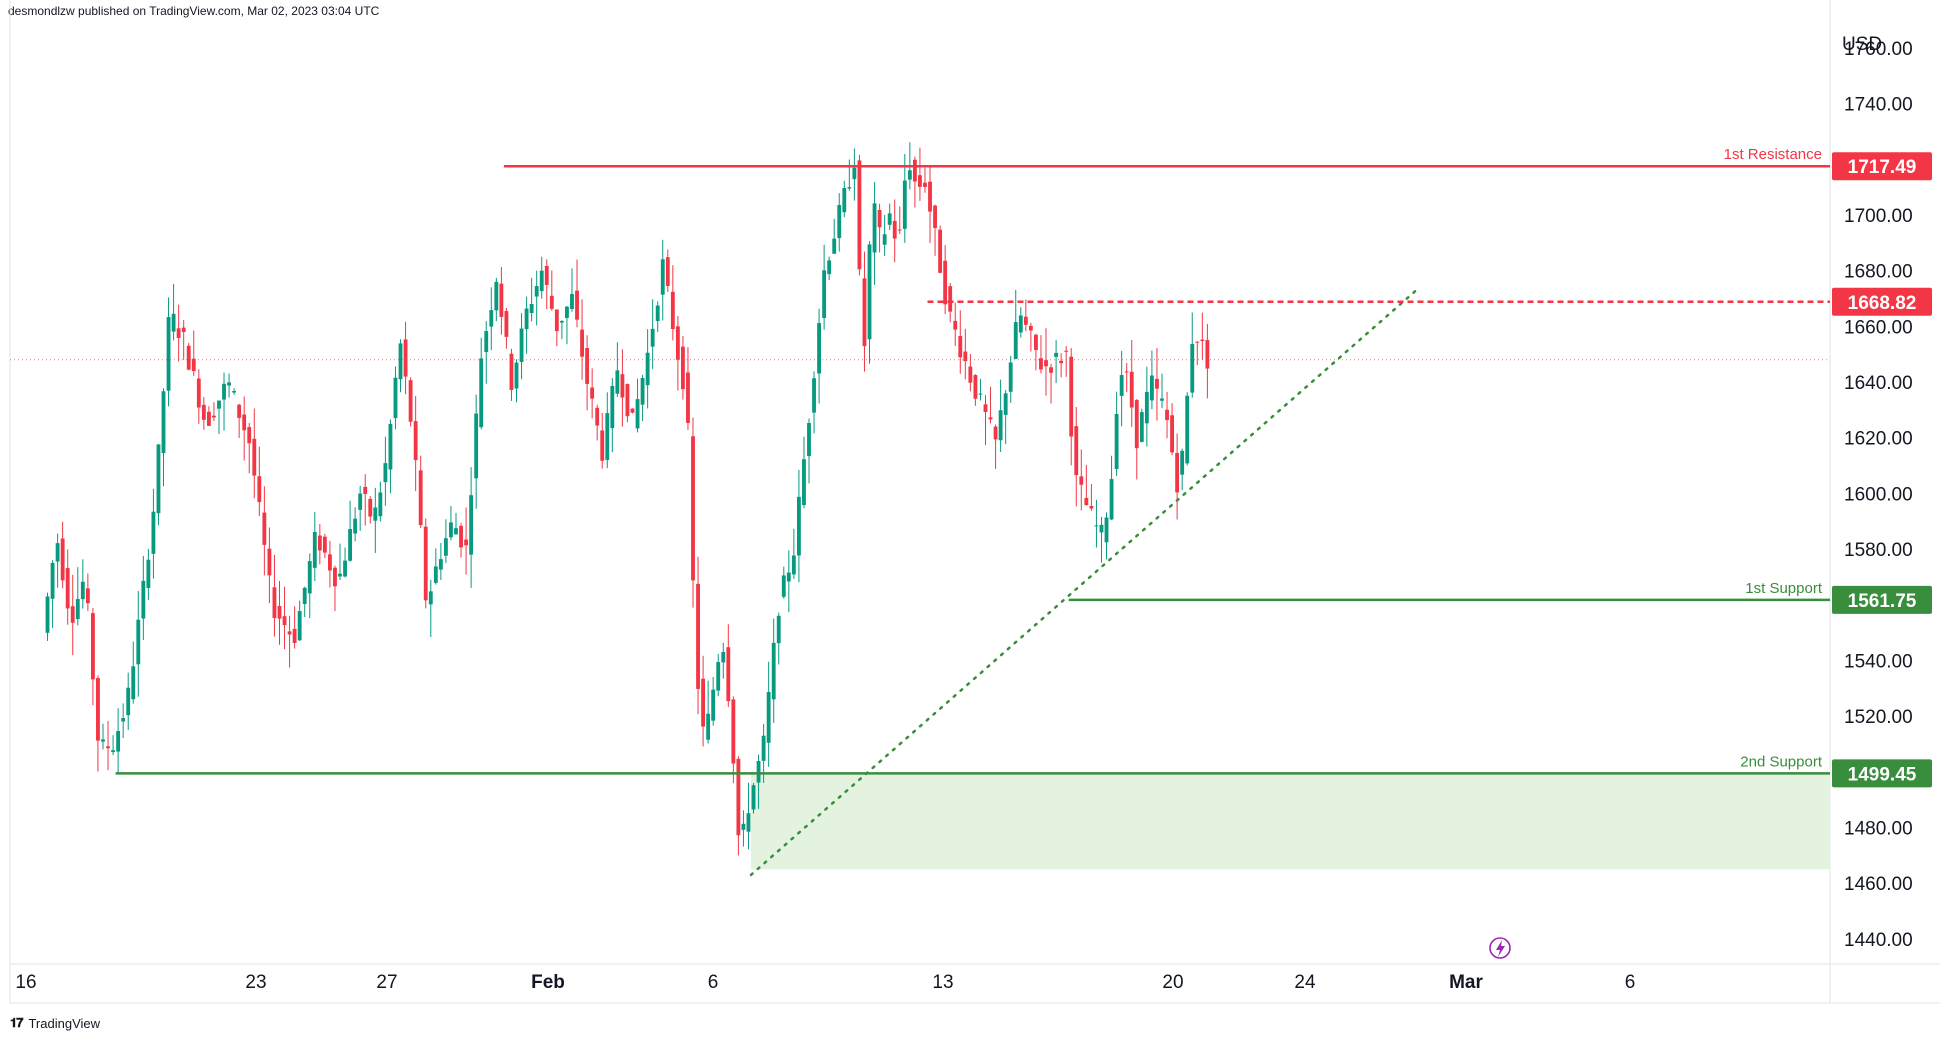 The width and height of the screenshot is (1940, 1038). Describe the element at coordinates (1773, 154) in the screenshot. I see `level-label: 1st Resistance` at that location.